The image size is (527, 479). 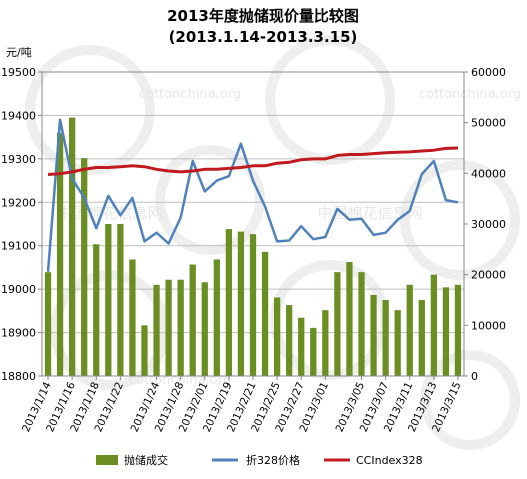 I want to click on left-tick-label: 19000, so click(x=18, y=289).